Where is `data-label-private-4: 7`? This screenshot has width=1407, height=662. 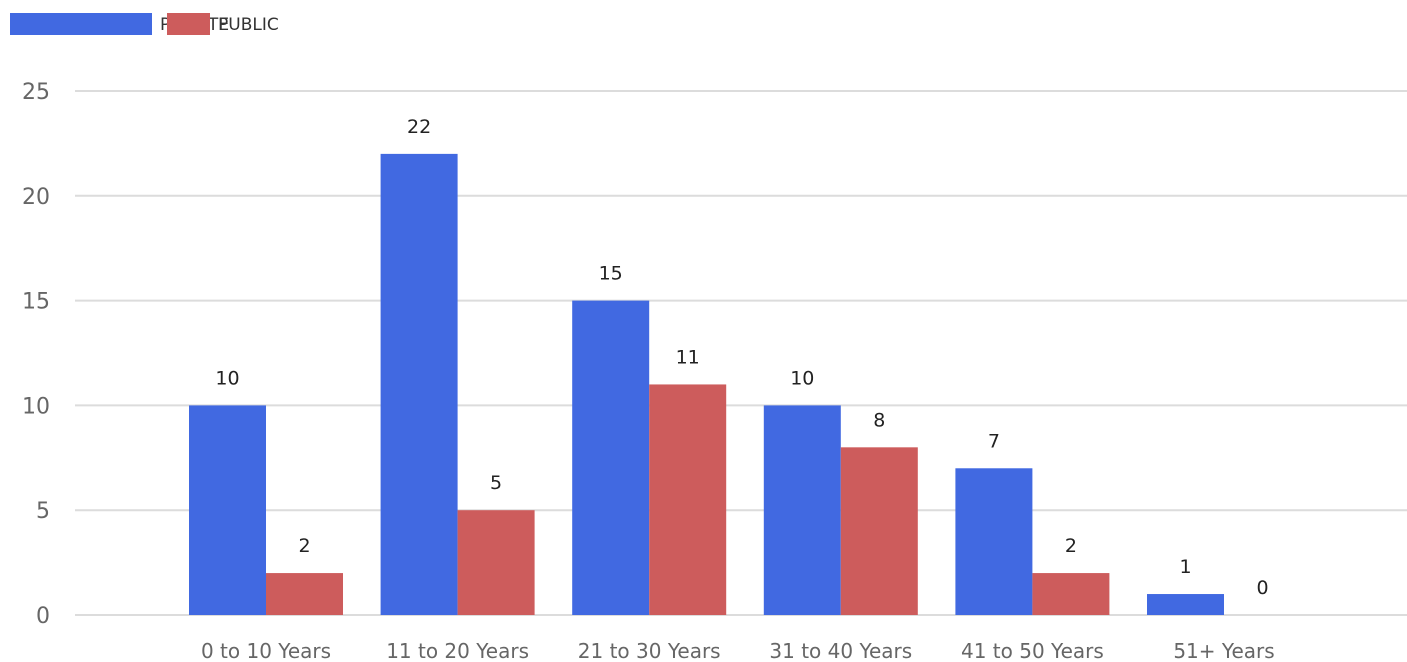
data-label-private-4: 7 is located at coordinates (994, 441).